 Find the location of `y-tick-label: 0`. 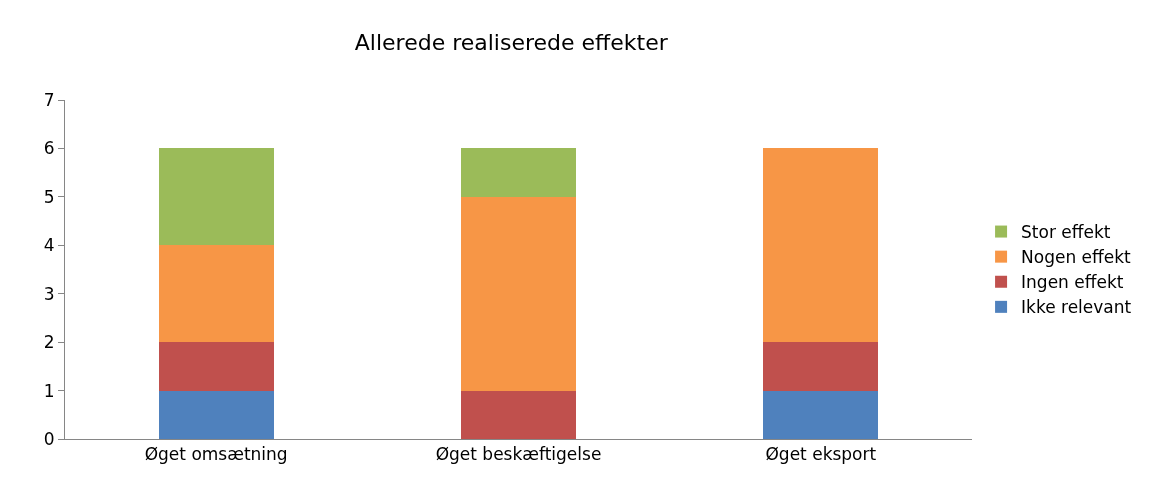

y-tick-label: 0 is located at coordinates (49, 438).